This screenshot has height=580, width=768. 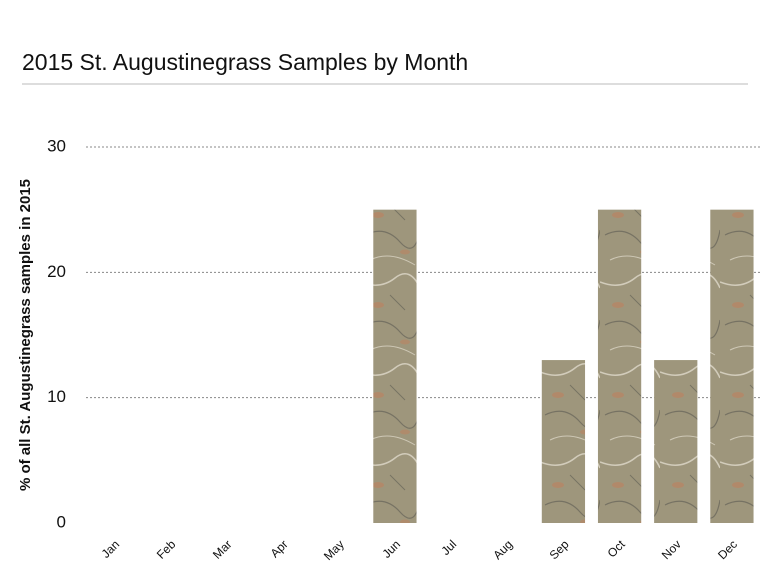 What do you see at coordinates (671, 549) in the screenshot?
I see `x-tick-label: Nov` at bounding box center [671, 549].